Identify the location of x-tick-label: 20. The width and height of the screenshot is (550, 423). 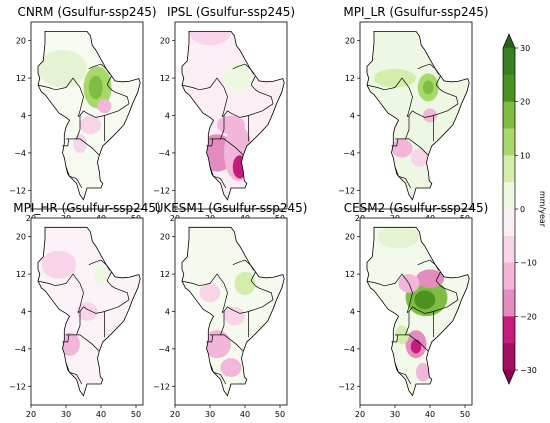
(360, 414).